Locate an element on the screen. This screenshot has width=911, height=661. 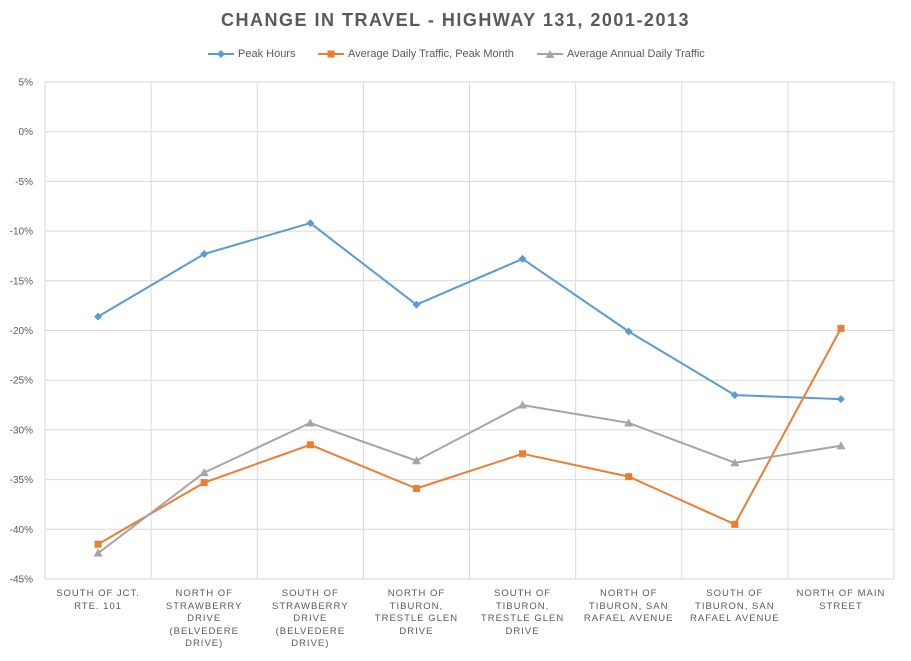
y-tick-label: -20% is located at coordinates (21, 331).